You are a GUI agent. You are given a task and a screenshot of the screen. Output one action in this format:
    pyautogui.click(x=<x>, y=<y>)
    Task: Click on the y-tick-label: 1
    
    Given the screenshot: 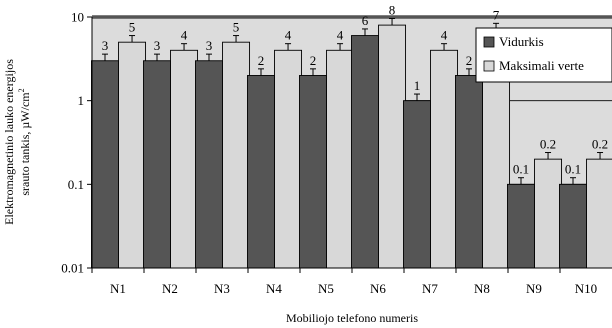 What is the action you would take?
    pyautogui.click(x=81, y=100)
    